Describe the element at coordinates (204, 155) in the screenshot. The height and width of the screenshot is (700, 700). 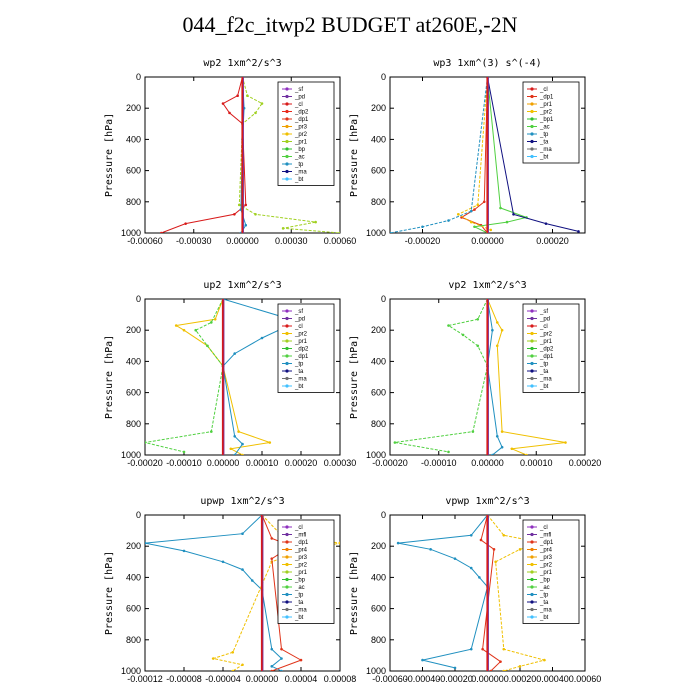
I see `series-line-cl` at that location.